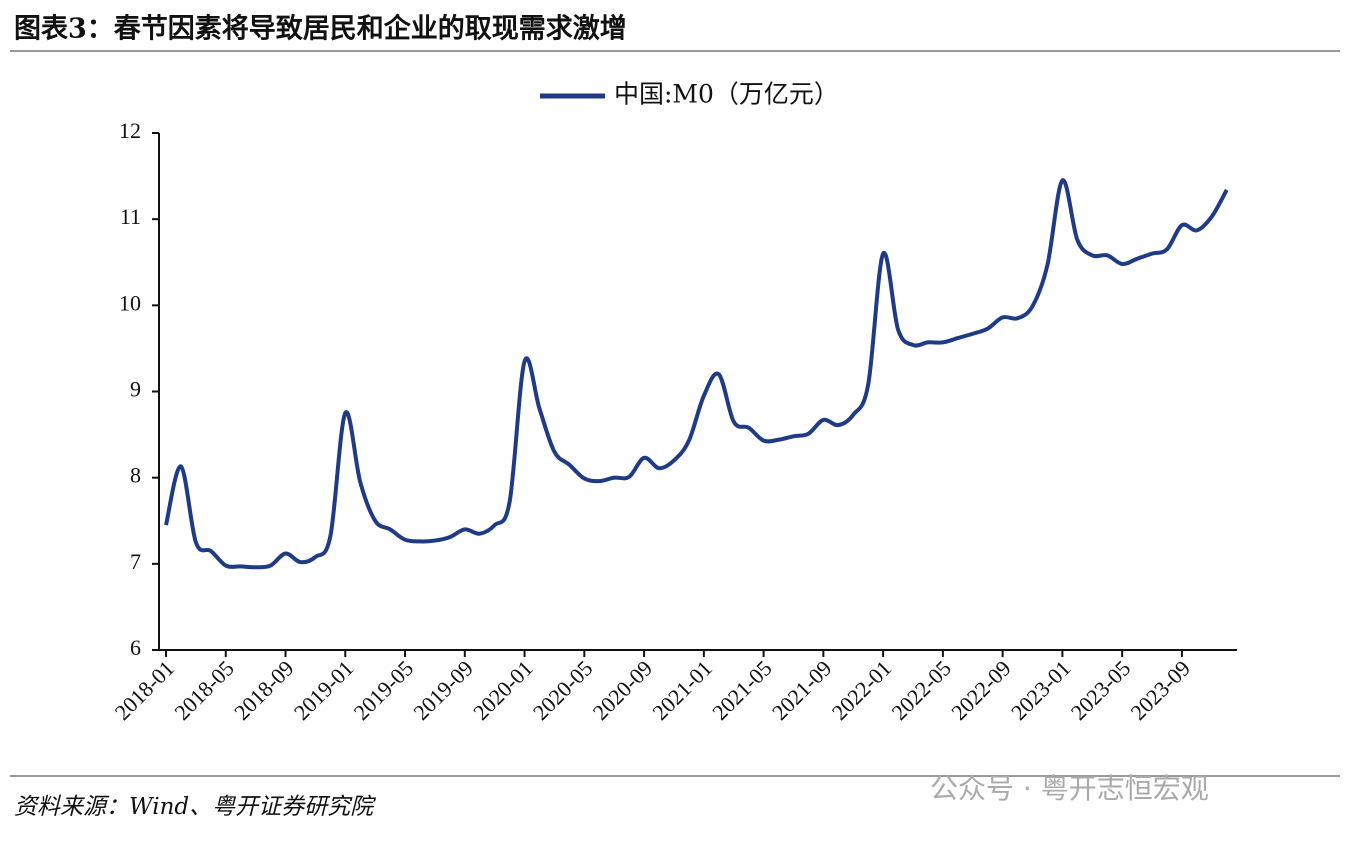  Describe the element at coordinates (135, 561) in the screenshot. I see `y-tick-label: 7` at that location.